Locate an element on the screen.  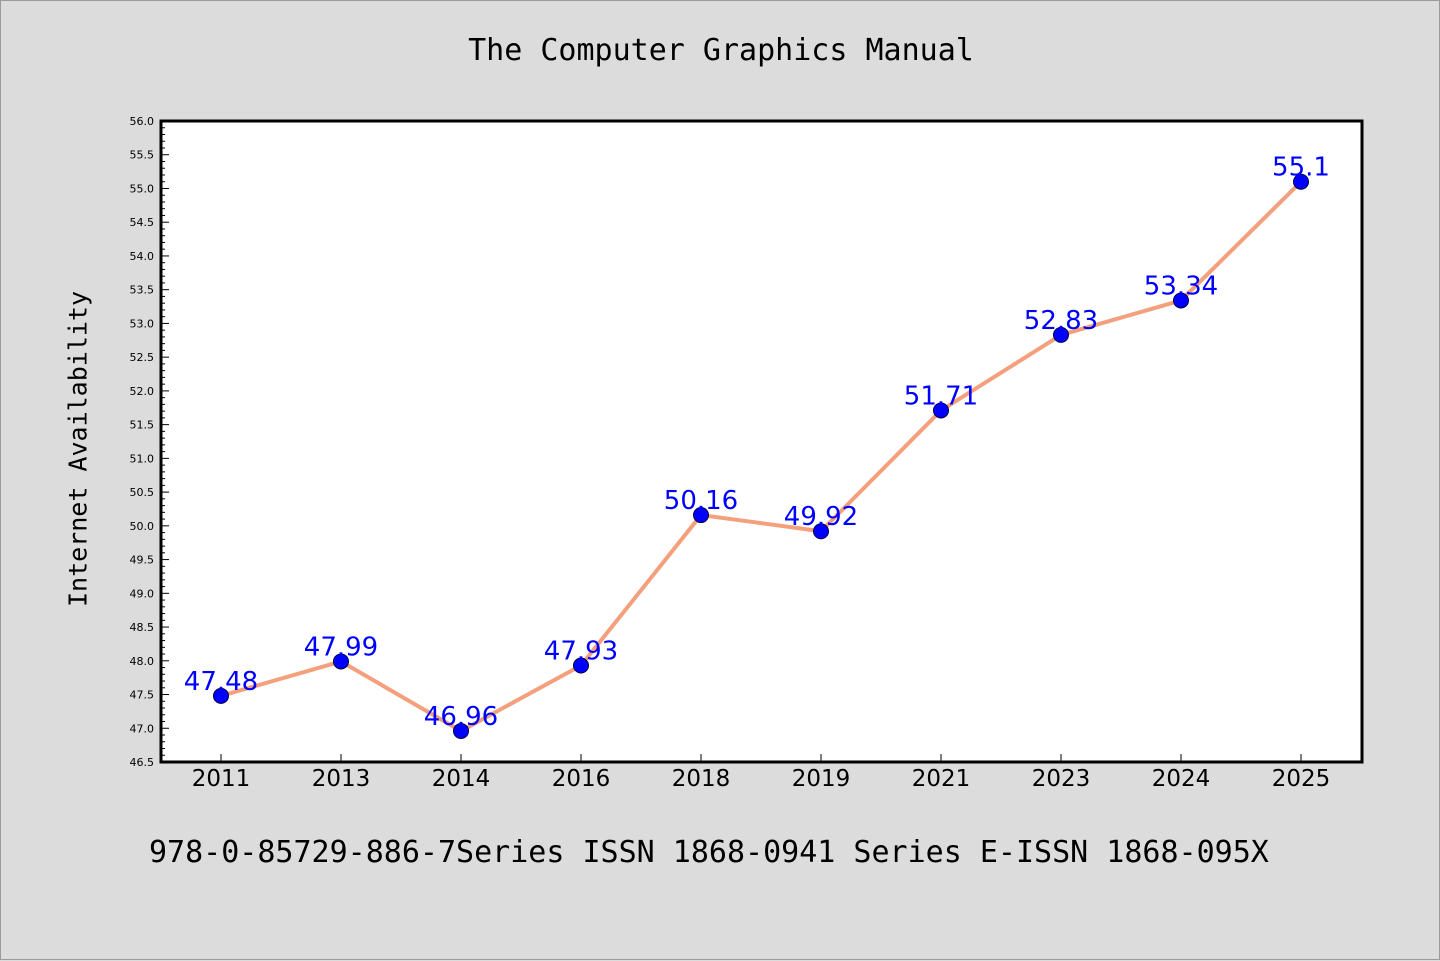
x-tick-label: 2023 is located at coordinates (1061, 779).